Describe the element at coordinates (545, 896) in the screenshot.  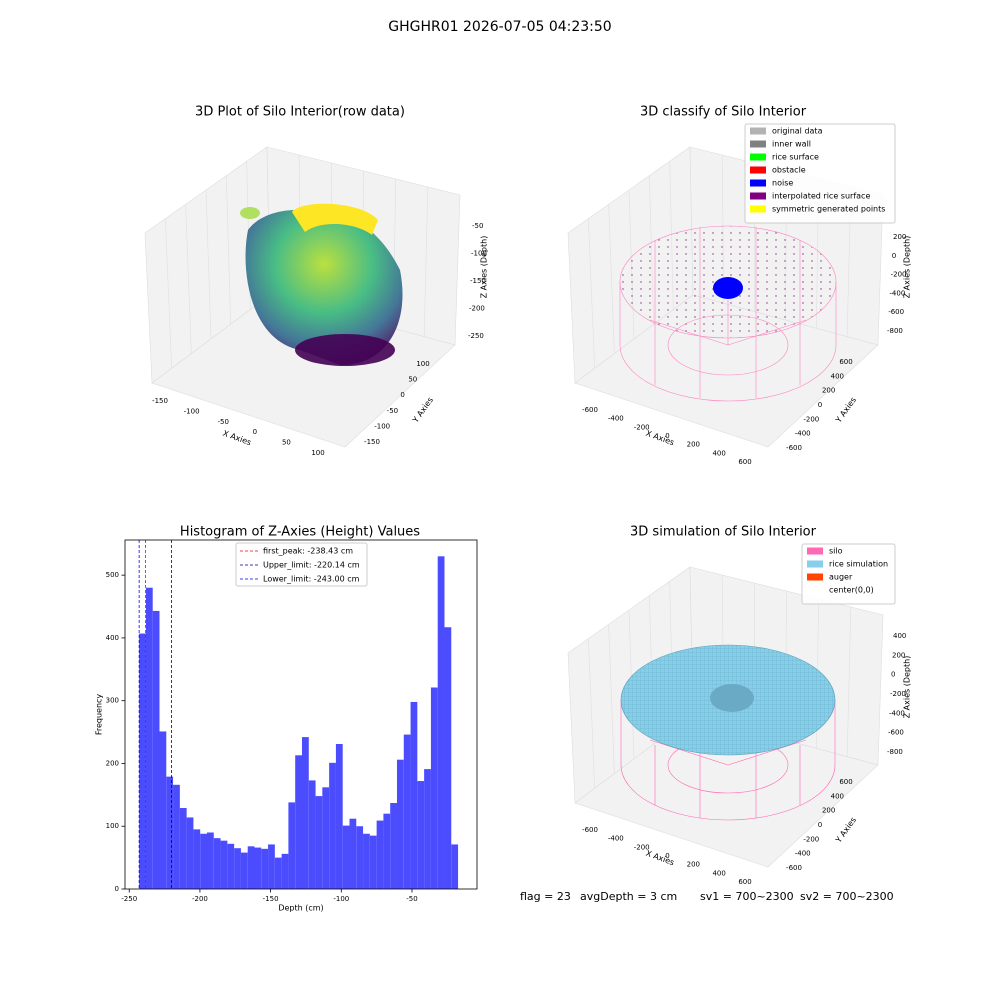
I see `status-text: flag = 23` at that location.